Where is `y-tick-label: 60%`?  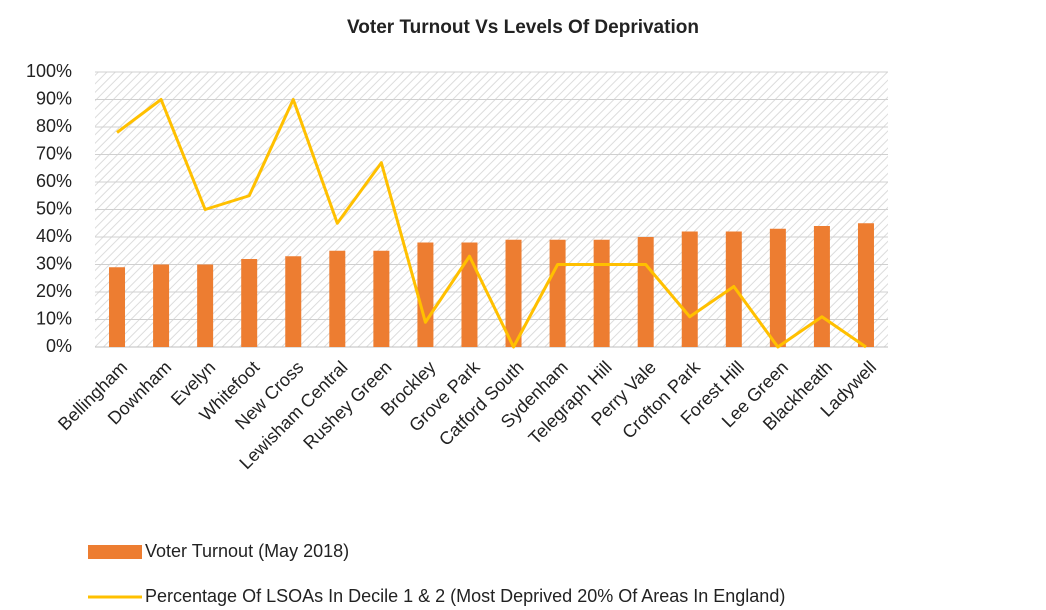 y-tick-label: 60% is located at coordinates (54, 181).